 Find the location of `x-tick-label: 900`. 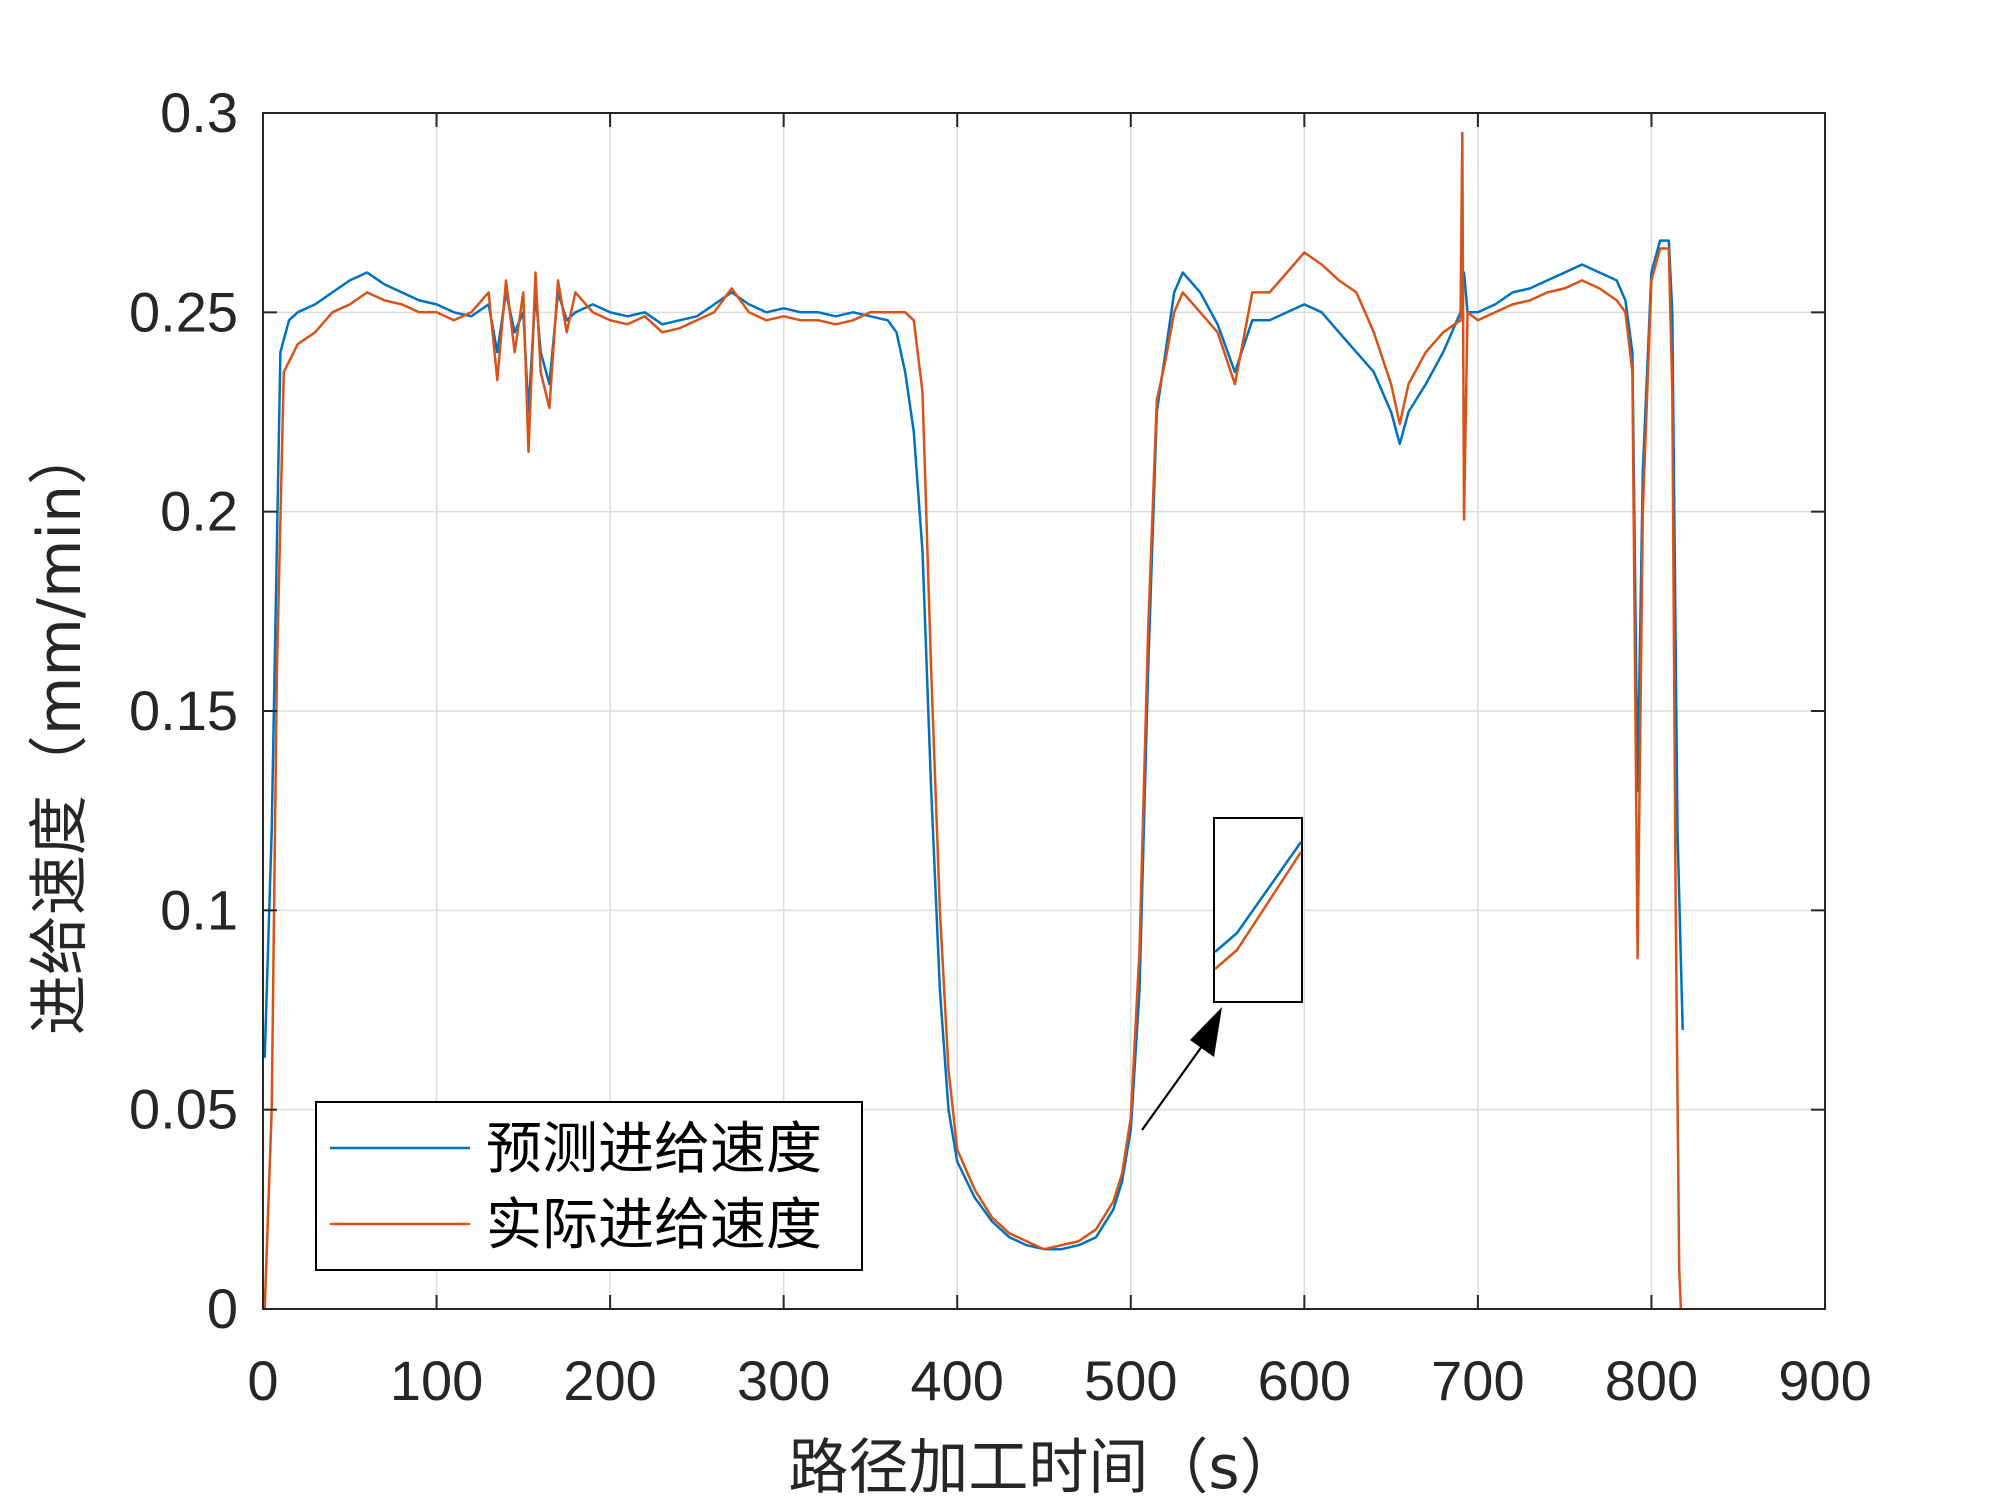

x-tick-label: 900 is located at coordinates (1824, 1380).